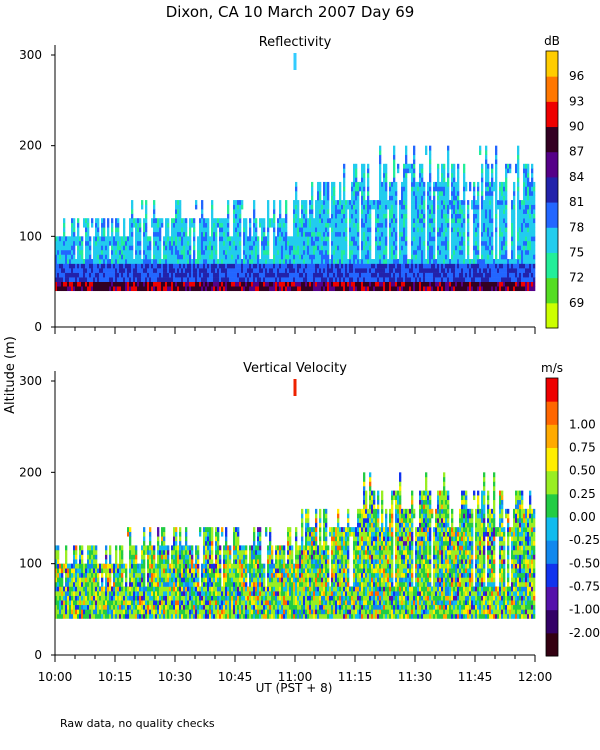 Image resolution: width=600 pixels, height=750 pixels. Describe the element at coordinates (576, 127) in the screenshot. I see `colorbar-tick-label: 90` at that location.